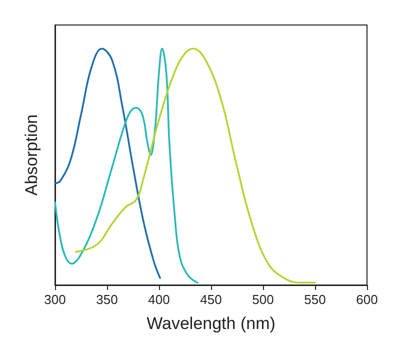  Describe the element at coordinates (31, 155) in the screenshot. I see `y-axis-title: Absorption` at that location.